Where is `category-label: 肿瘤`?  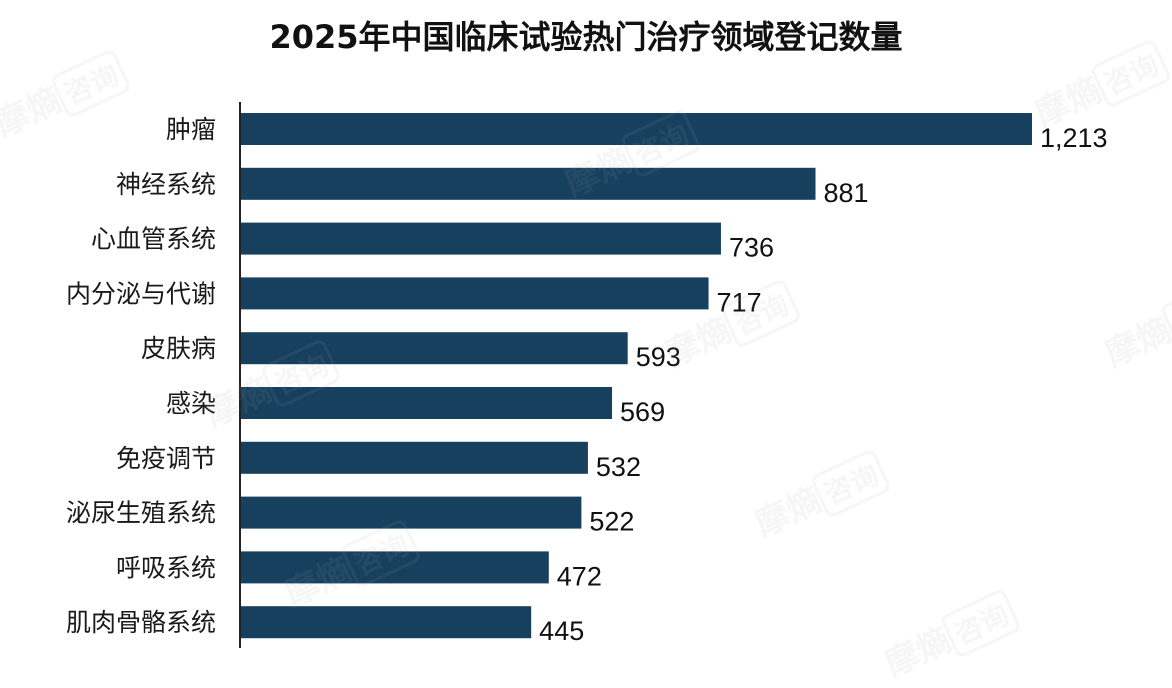 category-label: 肿瘤 is located at coordinates (191, 129).